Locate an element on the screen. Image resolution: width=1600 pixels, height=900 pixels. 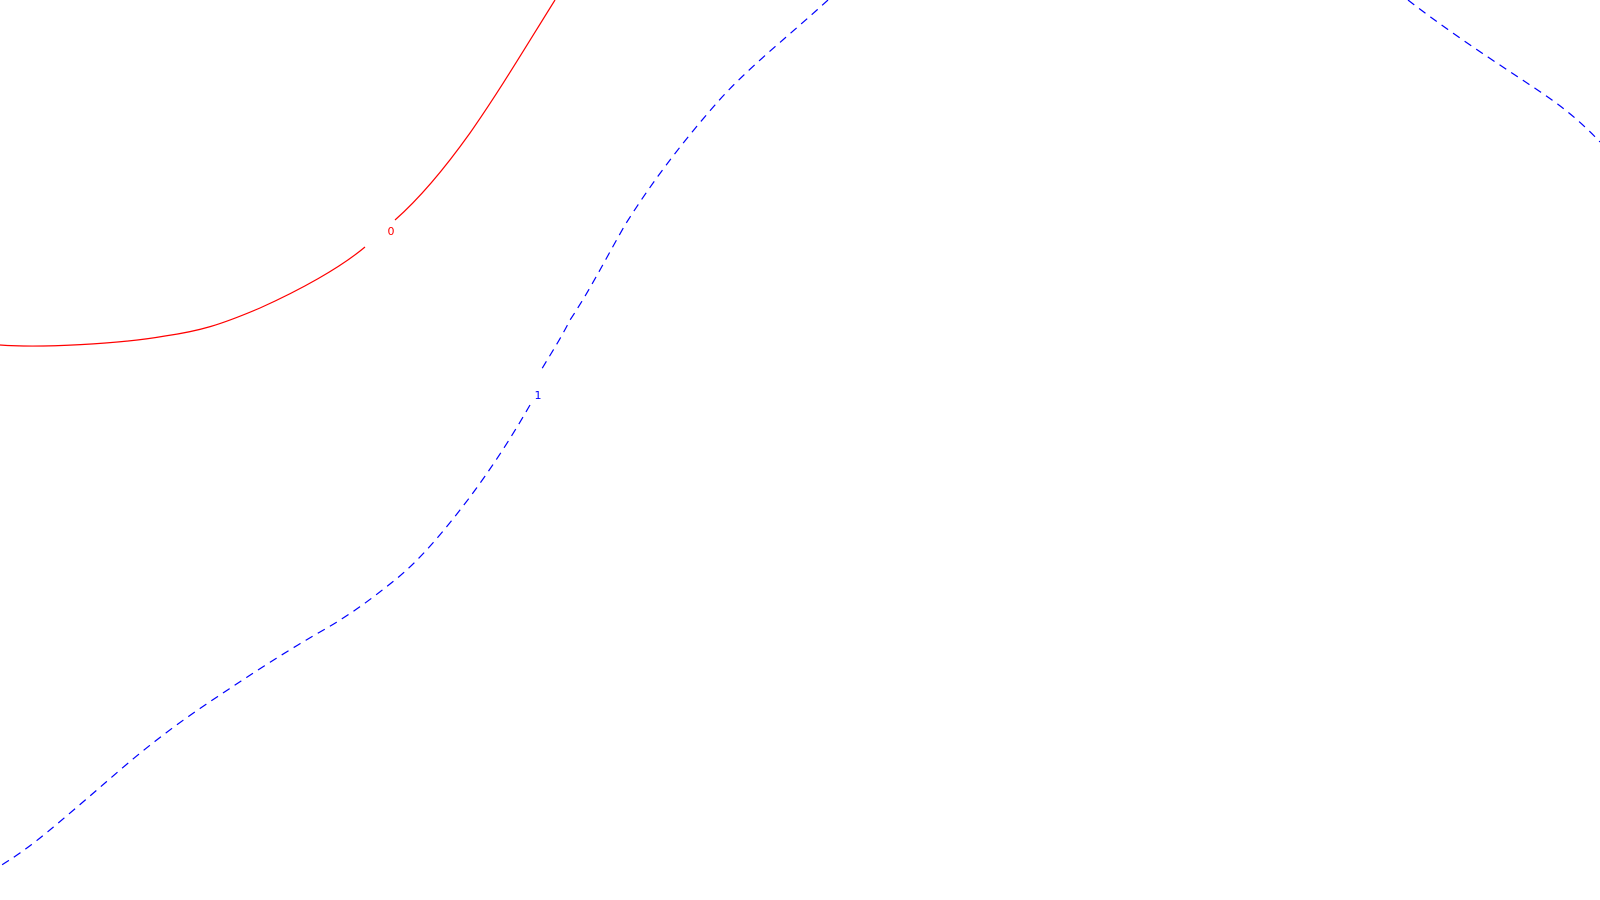
contour-0-line is located at coordinates (278, 173).